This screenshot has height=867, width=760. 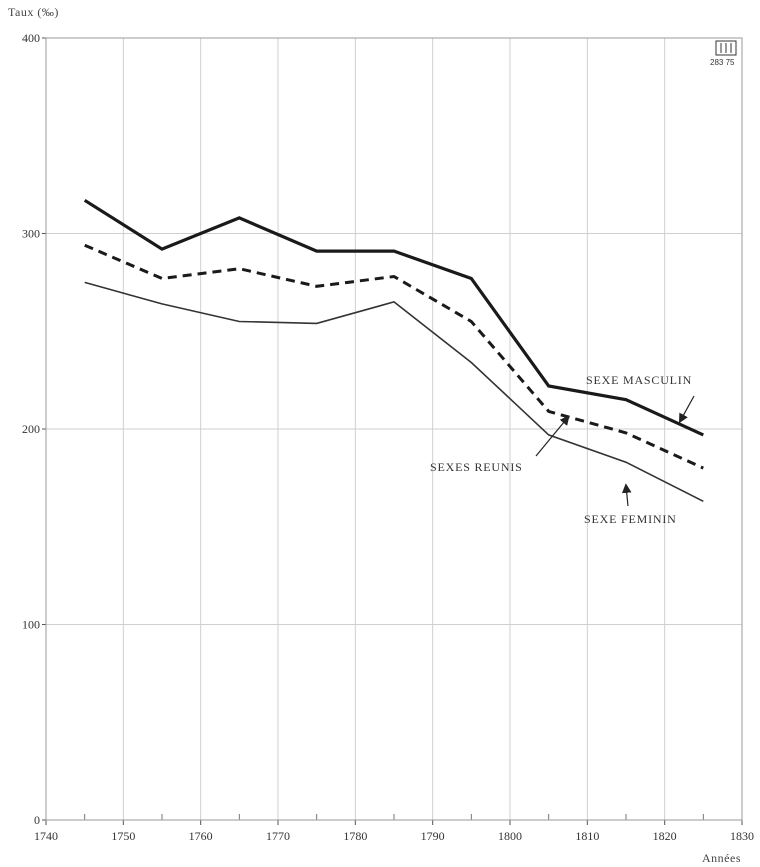 I want to click on x-tick-label: 1830, so click(x=742, y=836).